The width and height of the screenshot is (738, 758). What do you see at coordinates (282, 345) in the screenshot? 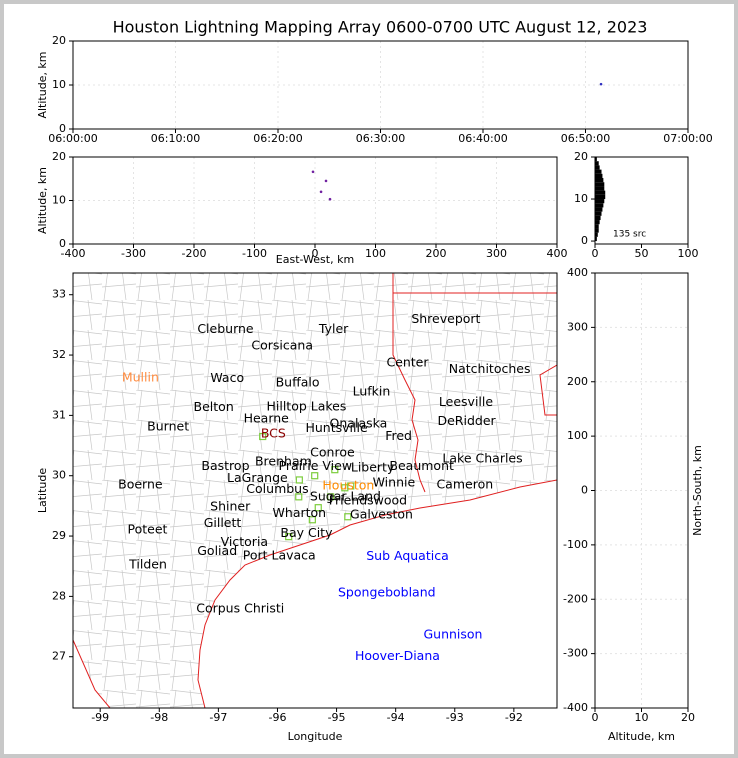
I see `city-label: Corsicana` at bounding box center [282, 345].